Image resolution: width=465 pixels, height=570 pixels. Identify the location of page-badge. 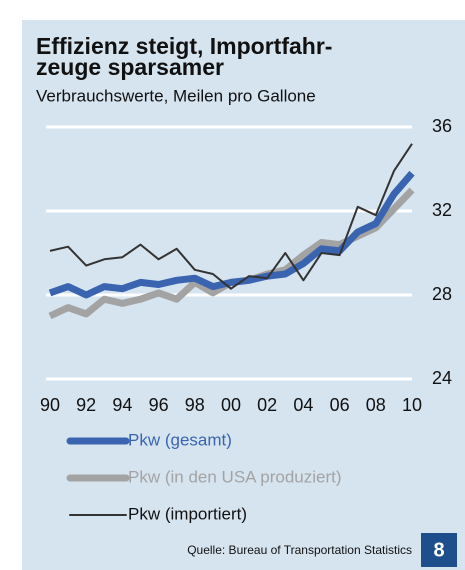
(439, 550).